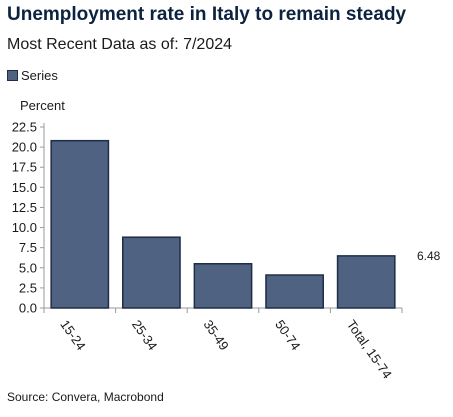  Describe the element at coordinates (42, 105) in the screenshot. I see `y-axis-label: Percent` at that location.